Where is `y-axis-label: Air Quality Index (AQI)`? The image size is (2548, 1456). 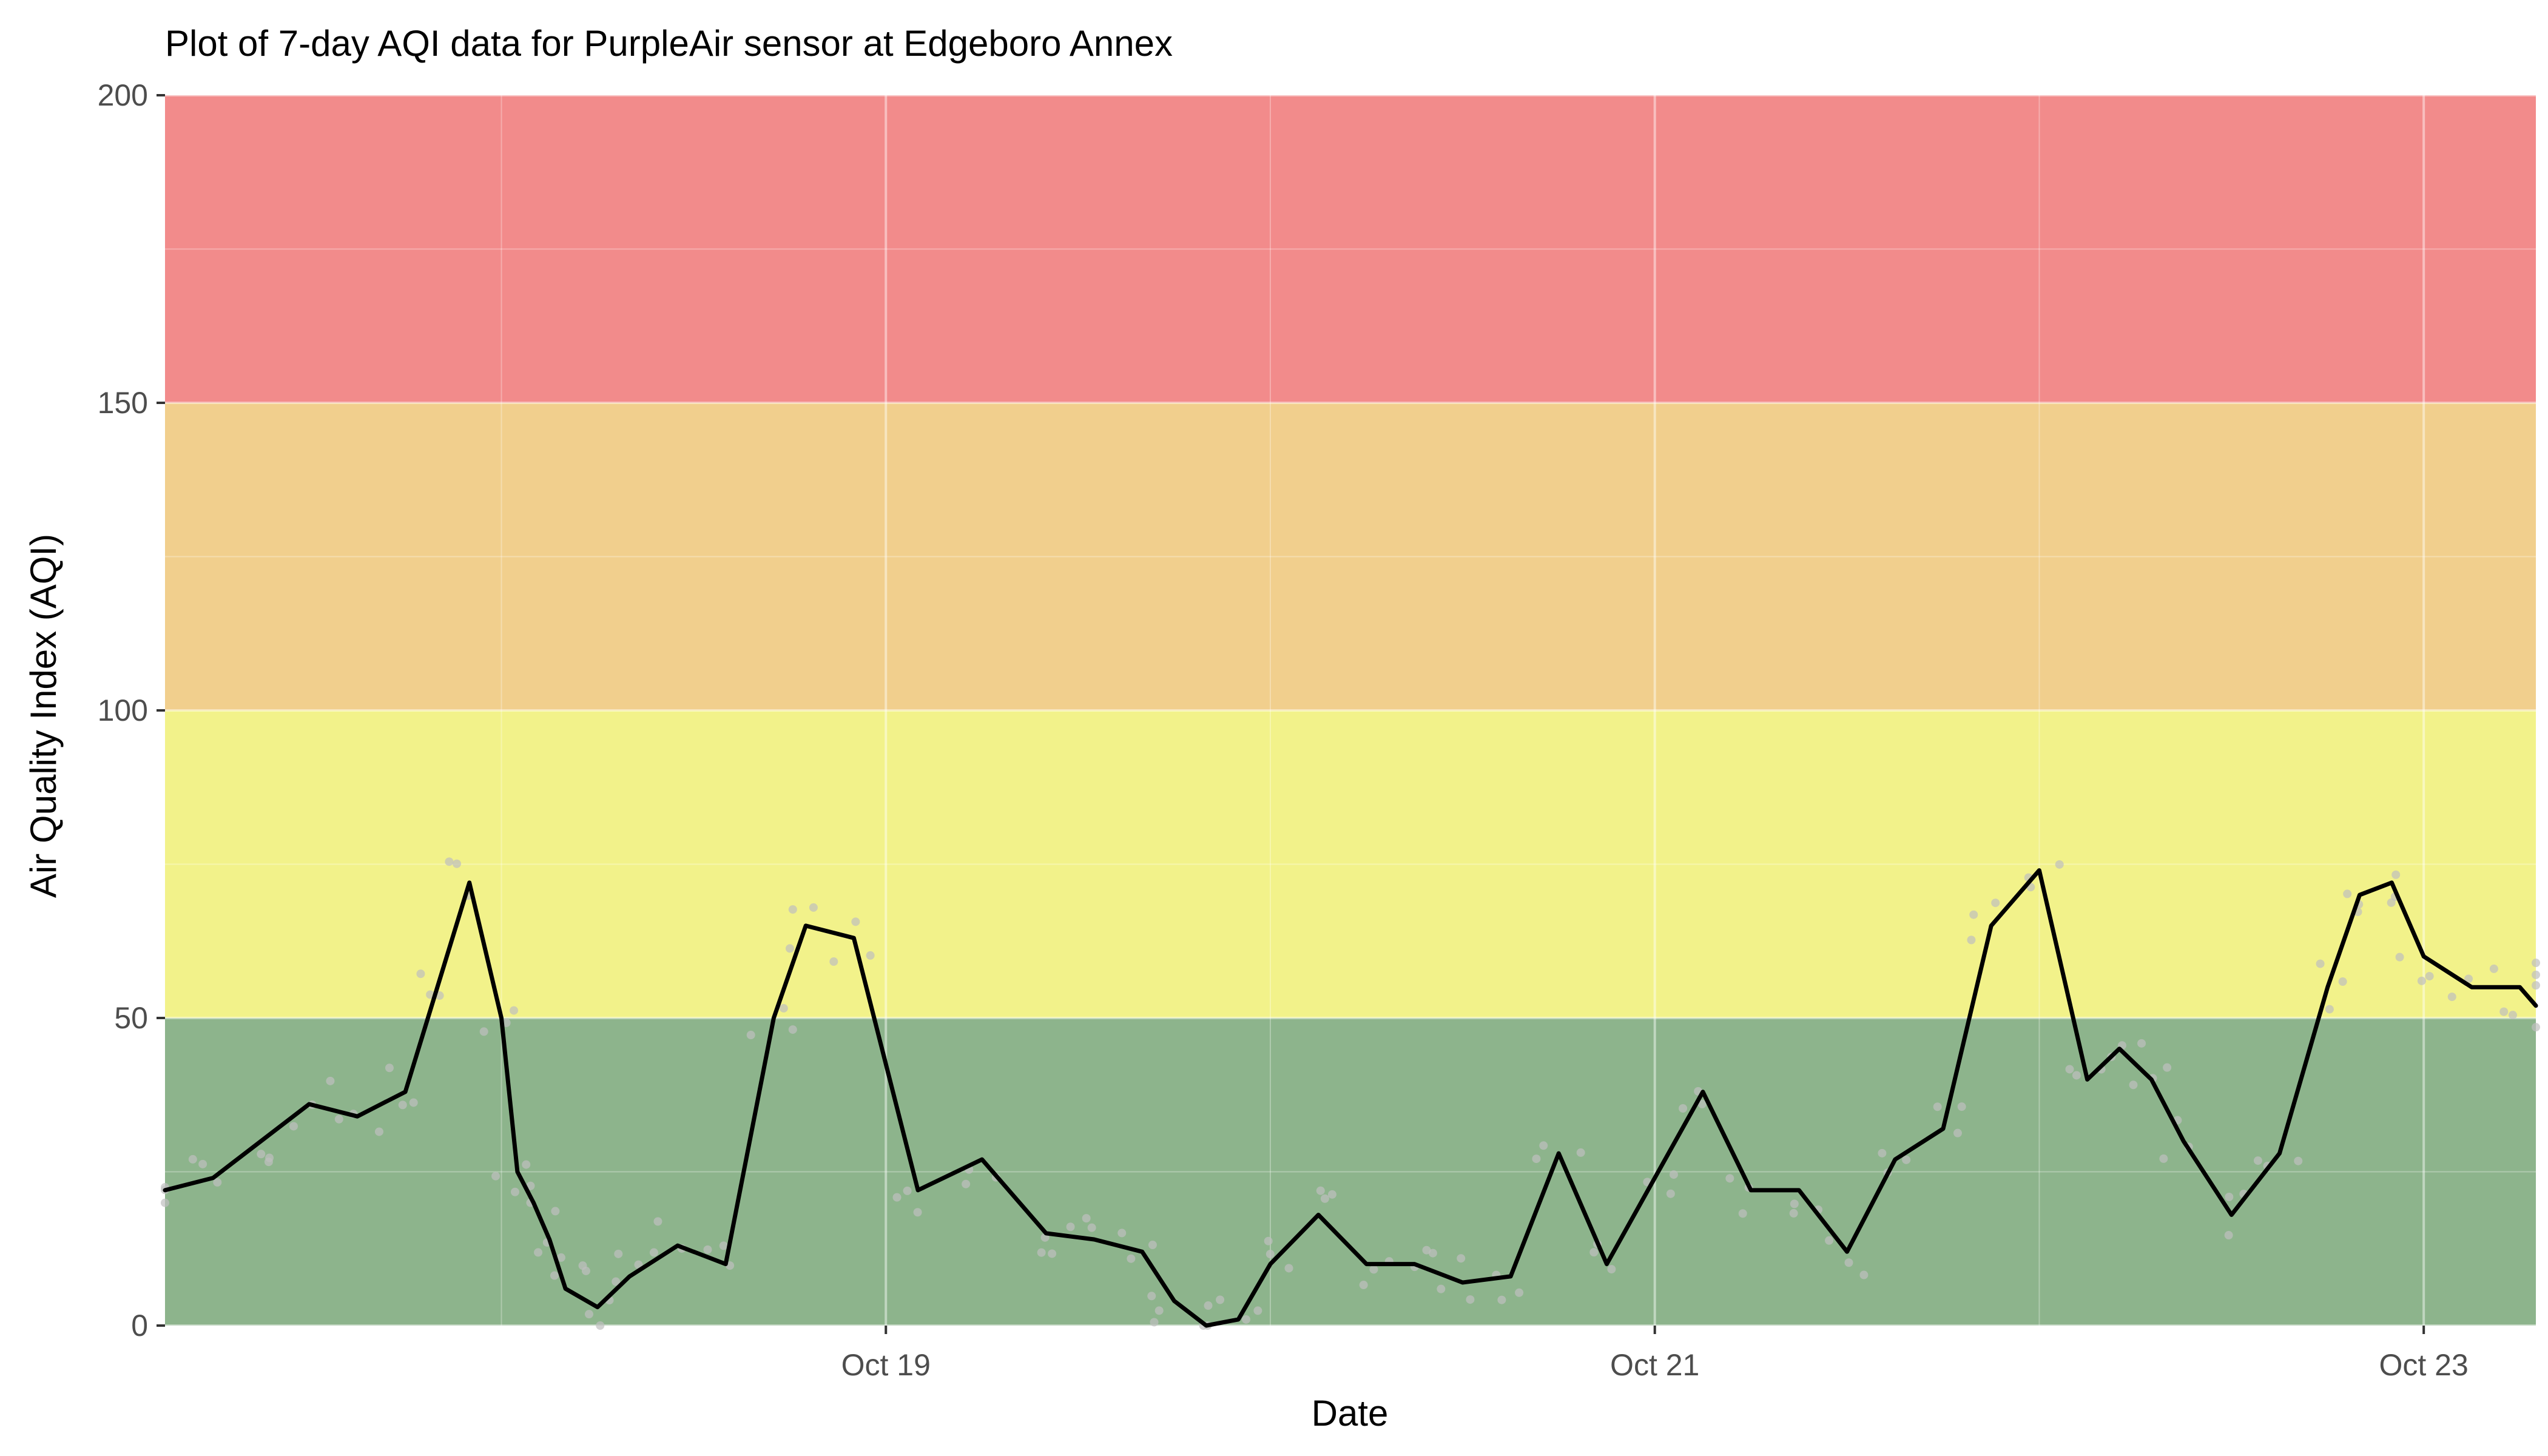
y-axis-label: Air Quality Index (AQI) is located at coordinates (43, 716).